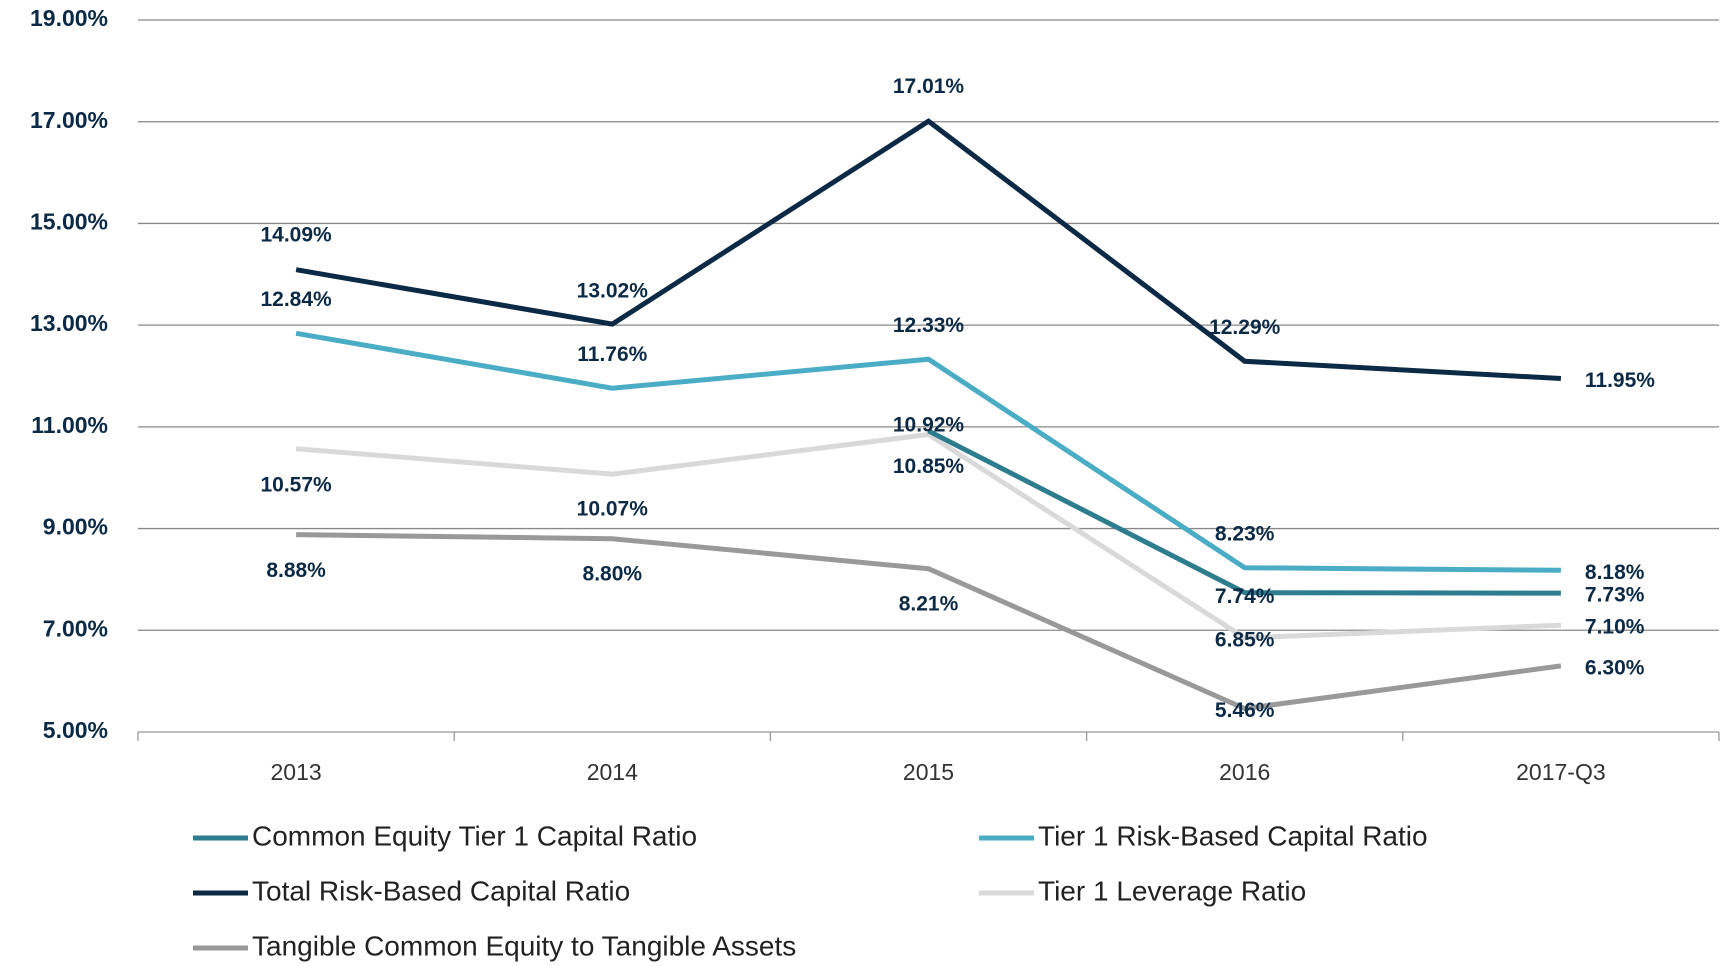 This screenshot has height=966, width=1723. What do you see at coordinates (1245, 639) in the screenshot?
I see `data-label: 6.85%` at bounding box center [1245, 639].